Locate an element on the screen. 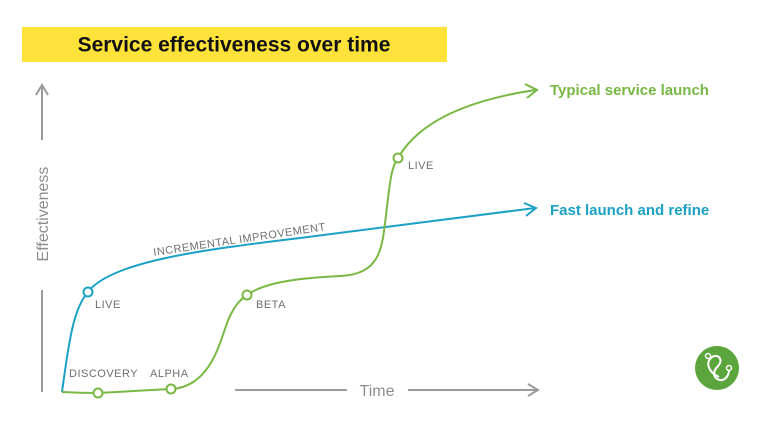 The width and height of the screenshot is (768, 429). title: Service effectiveness over time is located at coordinates (234, 45).